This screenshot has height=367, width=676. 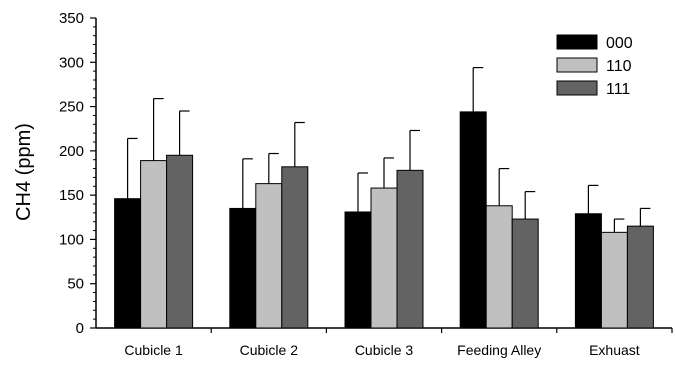 What do you see at coordinates (71, 107) in the screenshot?
I see `y-tick-label: 250` at bounding box center [71, 107].